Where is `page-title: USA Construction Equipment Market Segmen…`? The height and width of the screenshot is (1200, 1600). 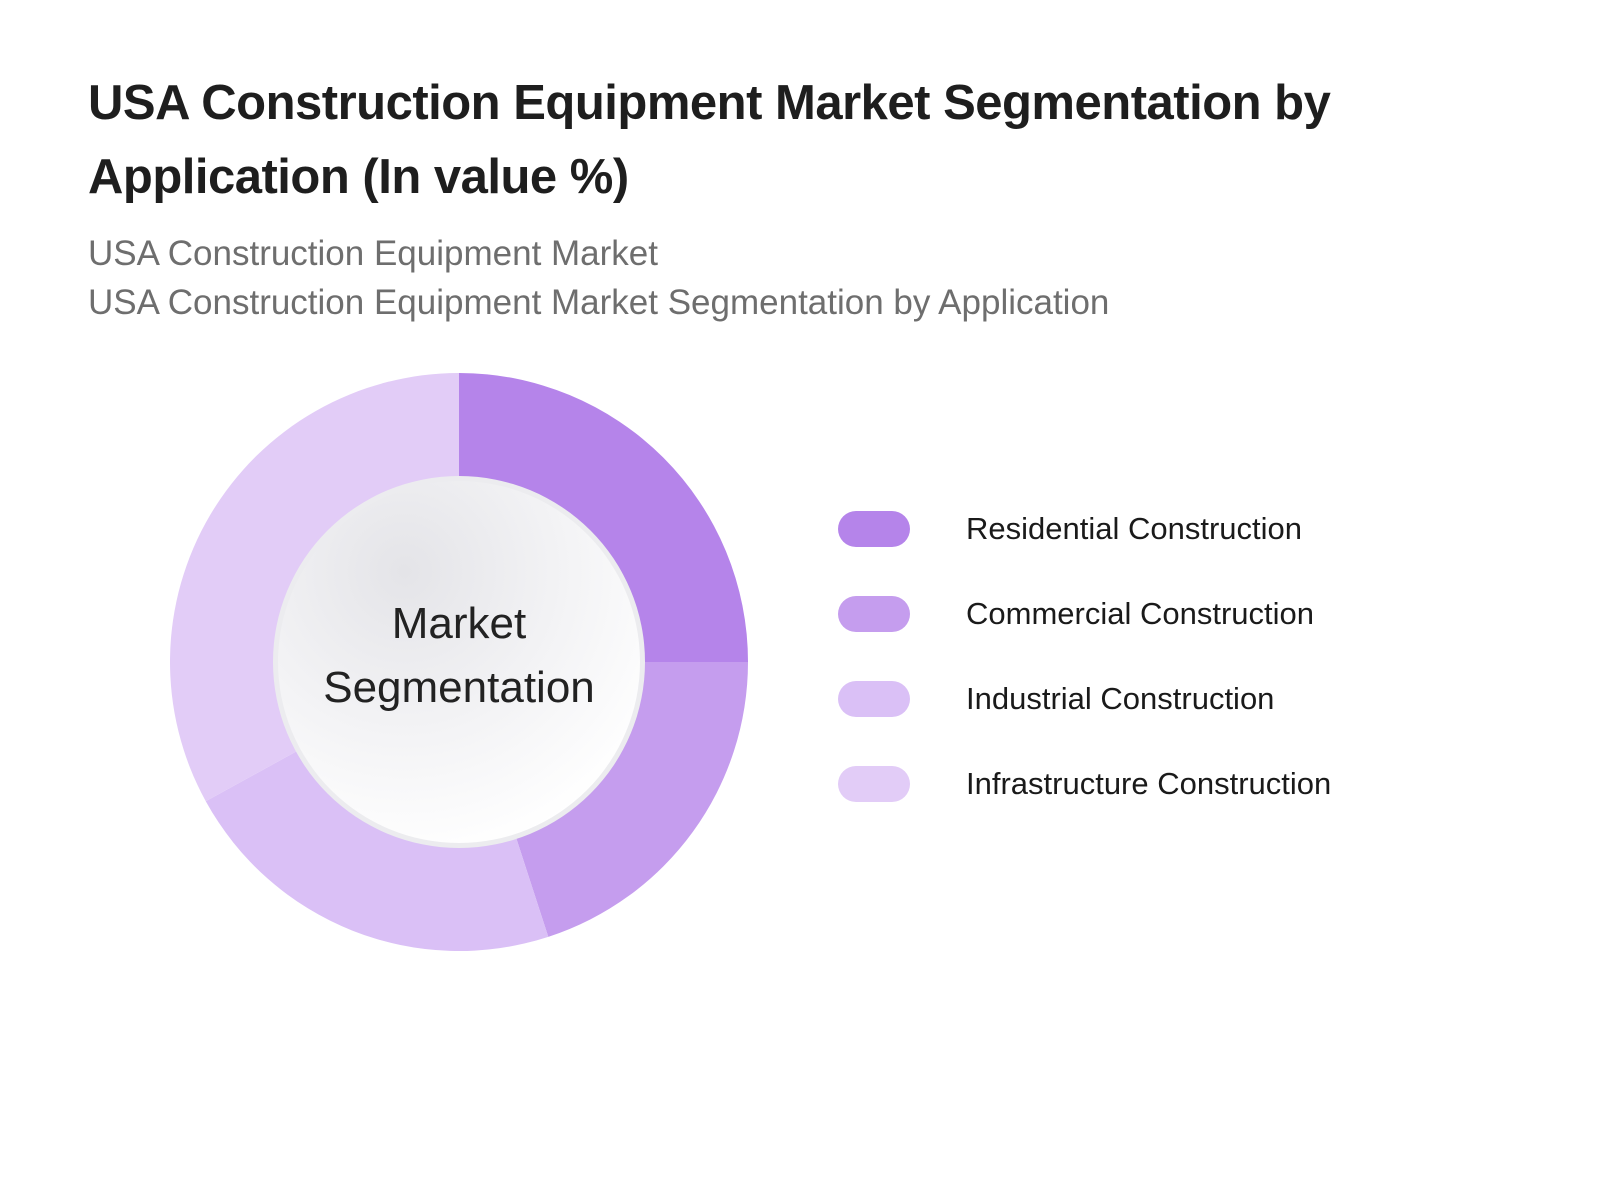
page-title: USA Construction Equipment Market Segmen… is located at coordinates (709, 140).